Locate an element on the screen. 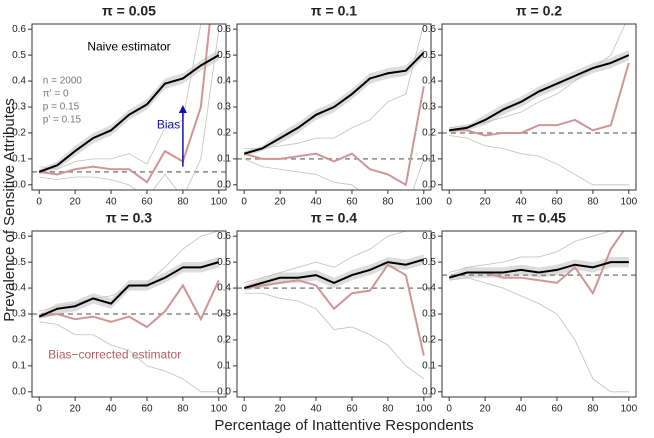 The height and width of the screenshot is (438, 654). annotation: p' = 0.15 is located at coordinates (62, 120).